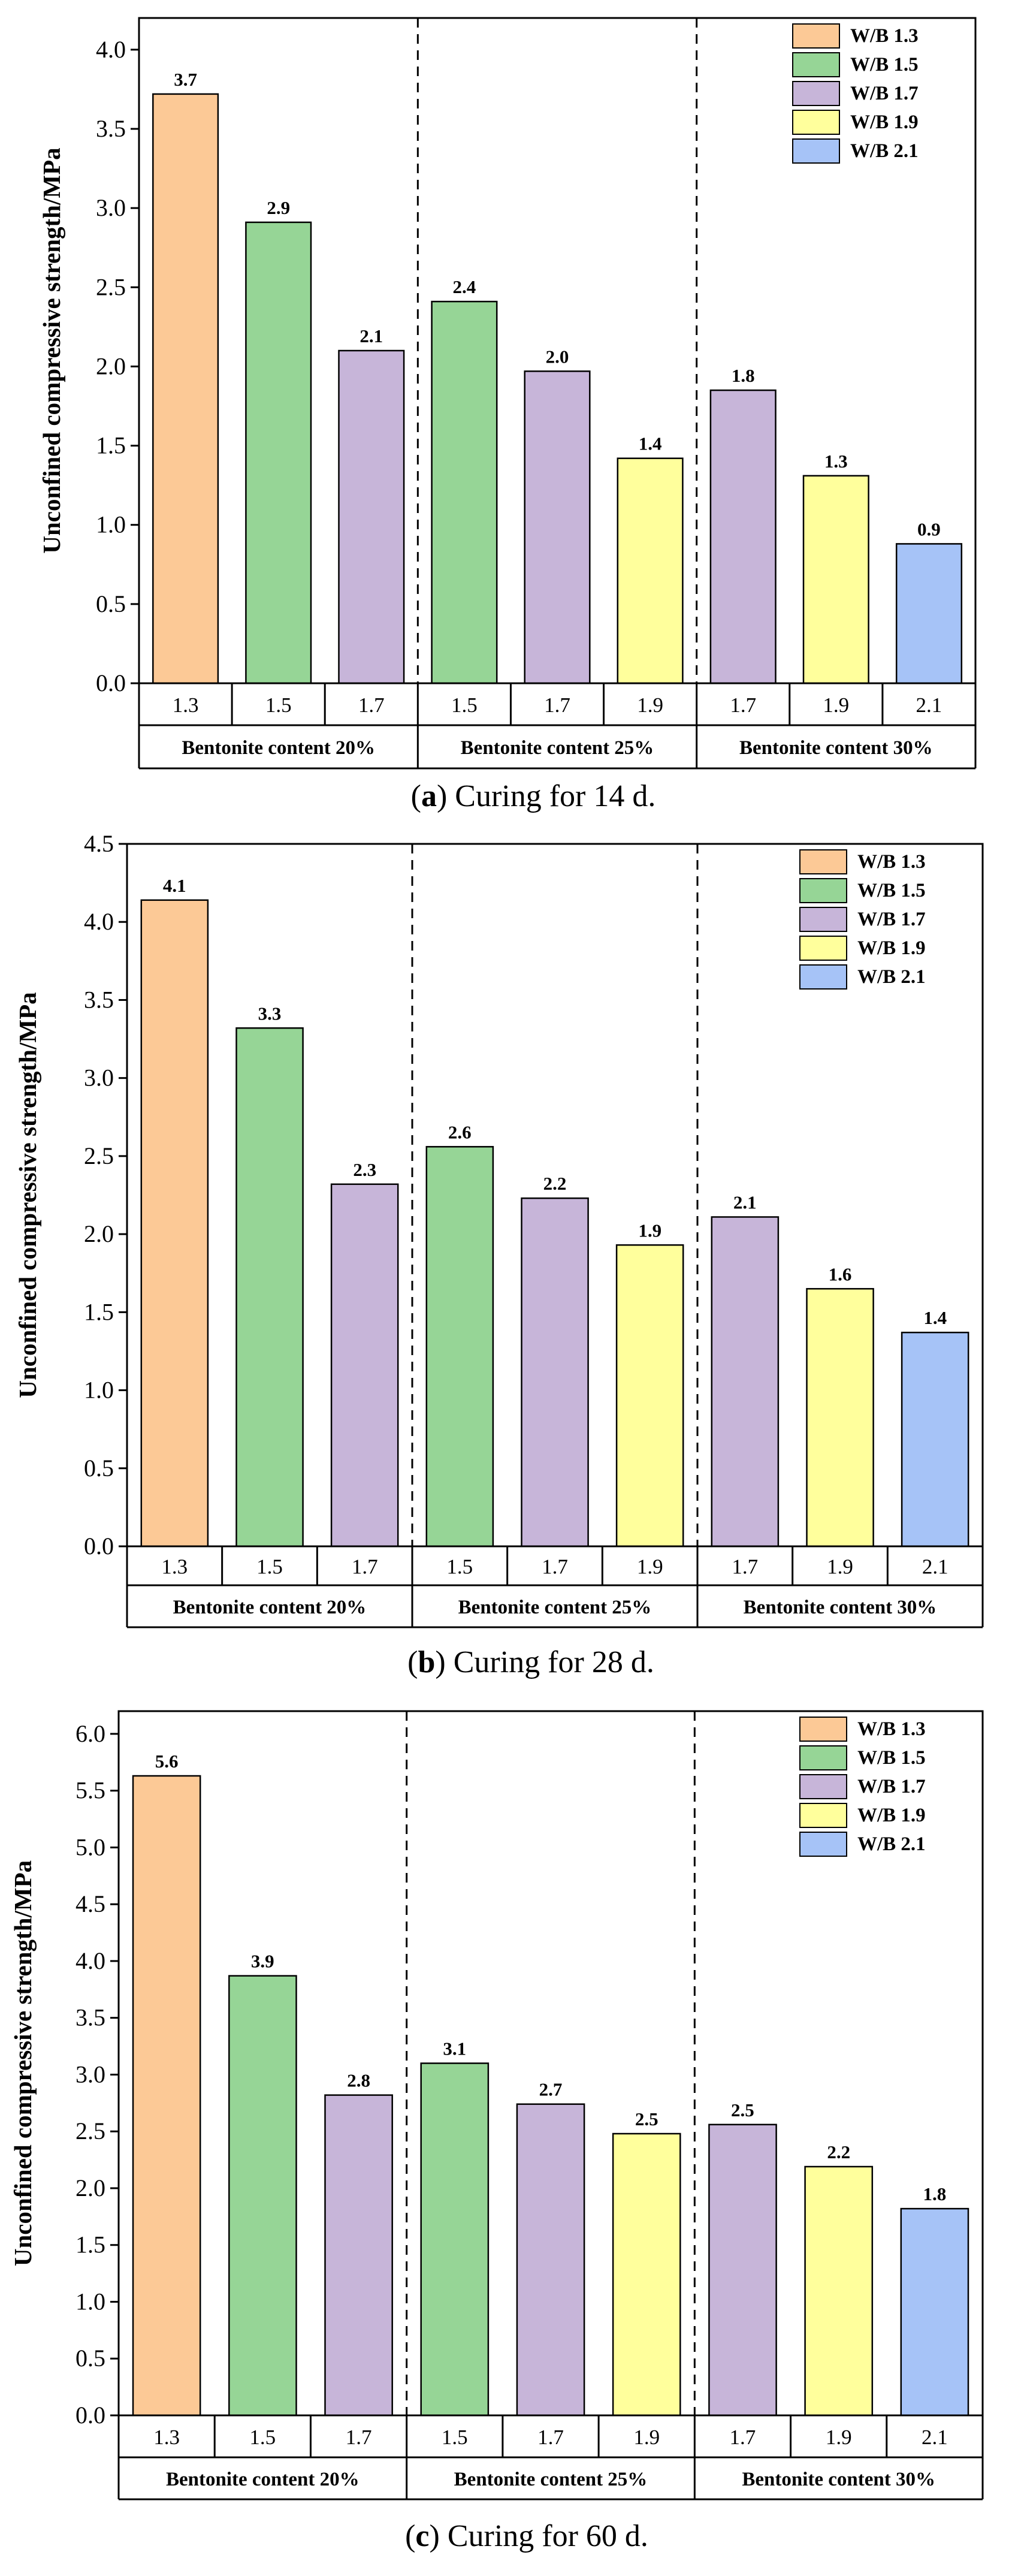 Image resolution: width=1015 pixels, height=2576 pixels. Describe the element at coordinates (422, 2536) in the screenshot. I see `caption-letter: c` at that location.